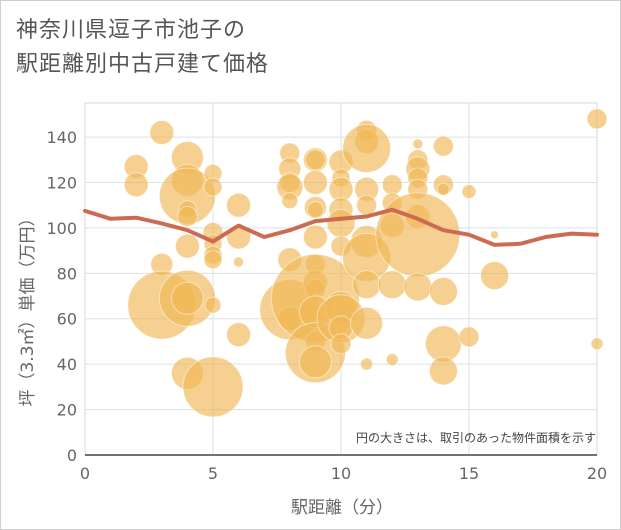 Image resolution: width=621 pixels, height=530 pixels. I want to click on chart-title-line-1: 神奈川県逗子市池子の, so click(131, 30).